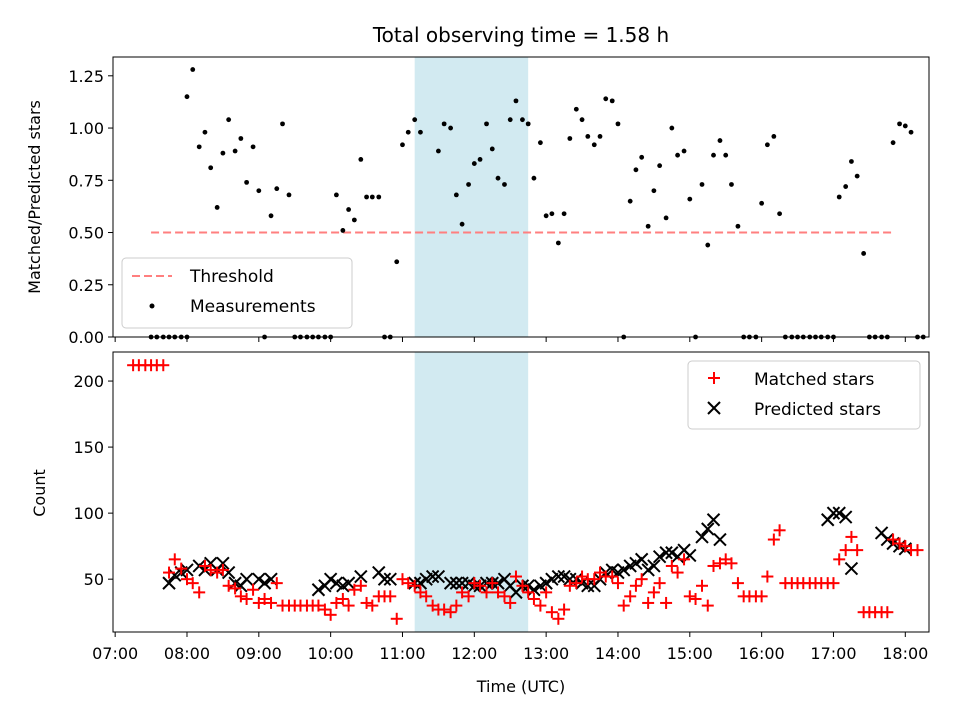 The image size is (960, 720). I want to click on bottom-x-tick-label: 14:00, so click(618, 653).